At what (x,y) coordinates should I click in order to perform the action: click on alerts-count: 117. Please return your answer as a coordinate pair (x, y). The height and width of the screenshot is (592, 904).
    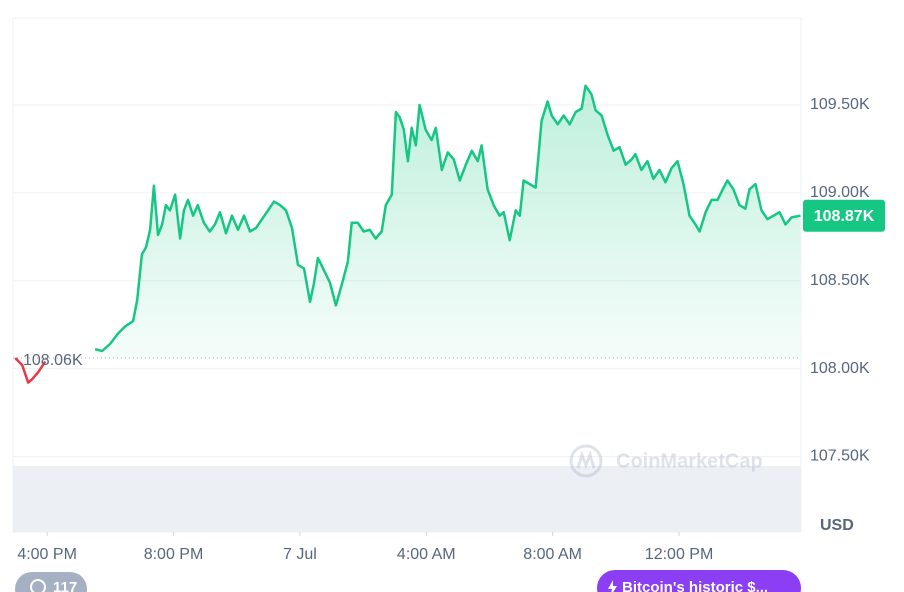
    Looking at the image, I should click on (65, 585).